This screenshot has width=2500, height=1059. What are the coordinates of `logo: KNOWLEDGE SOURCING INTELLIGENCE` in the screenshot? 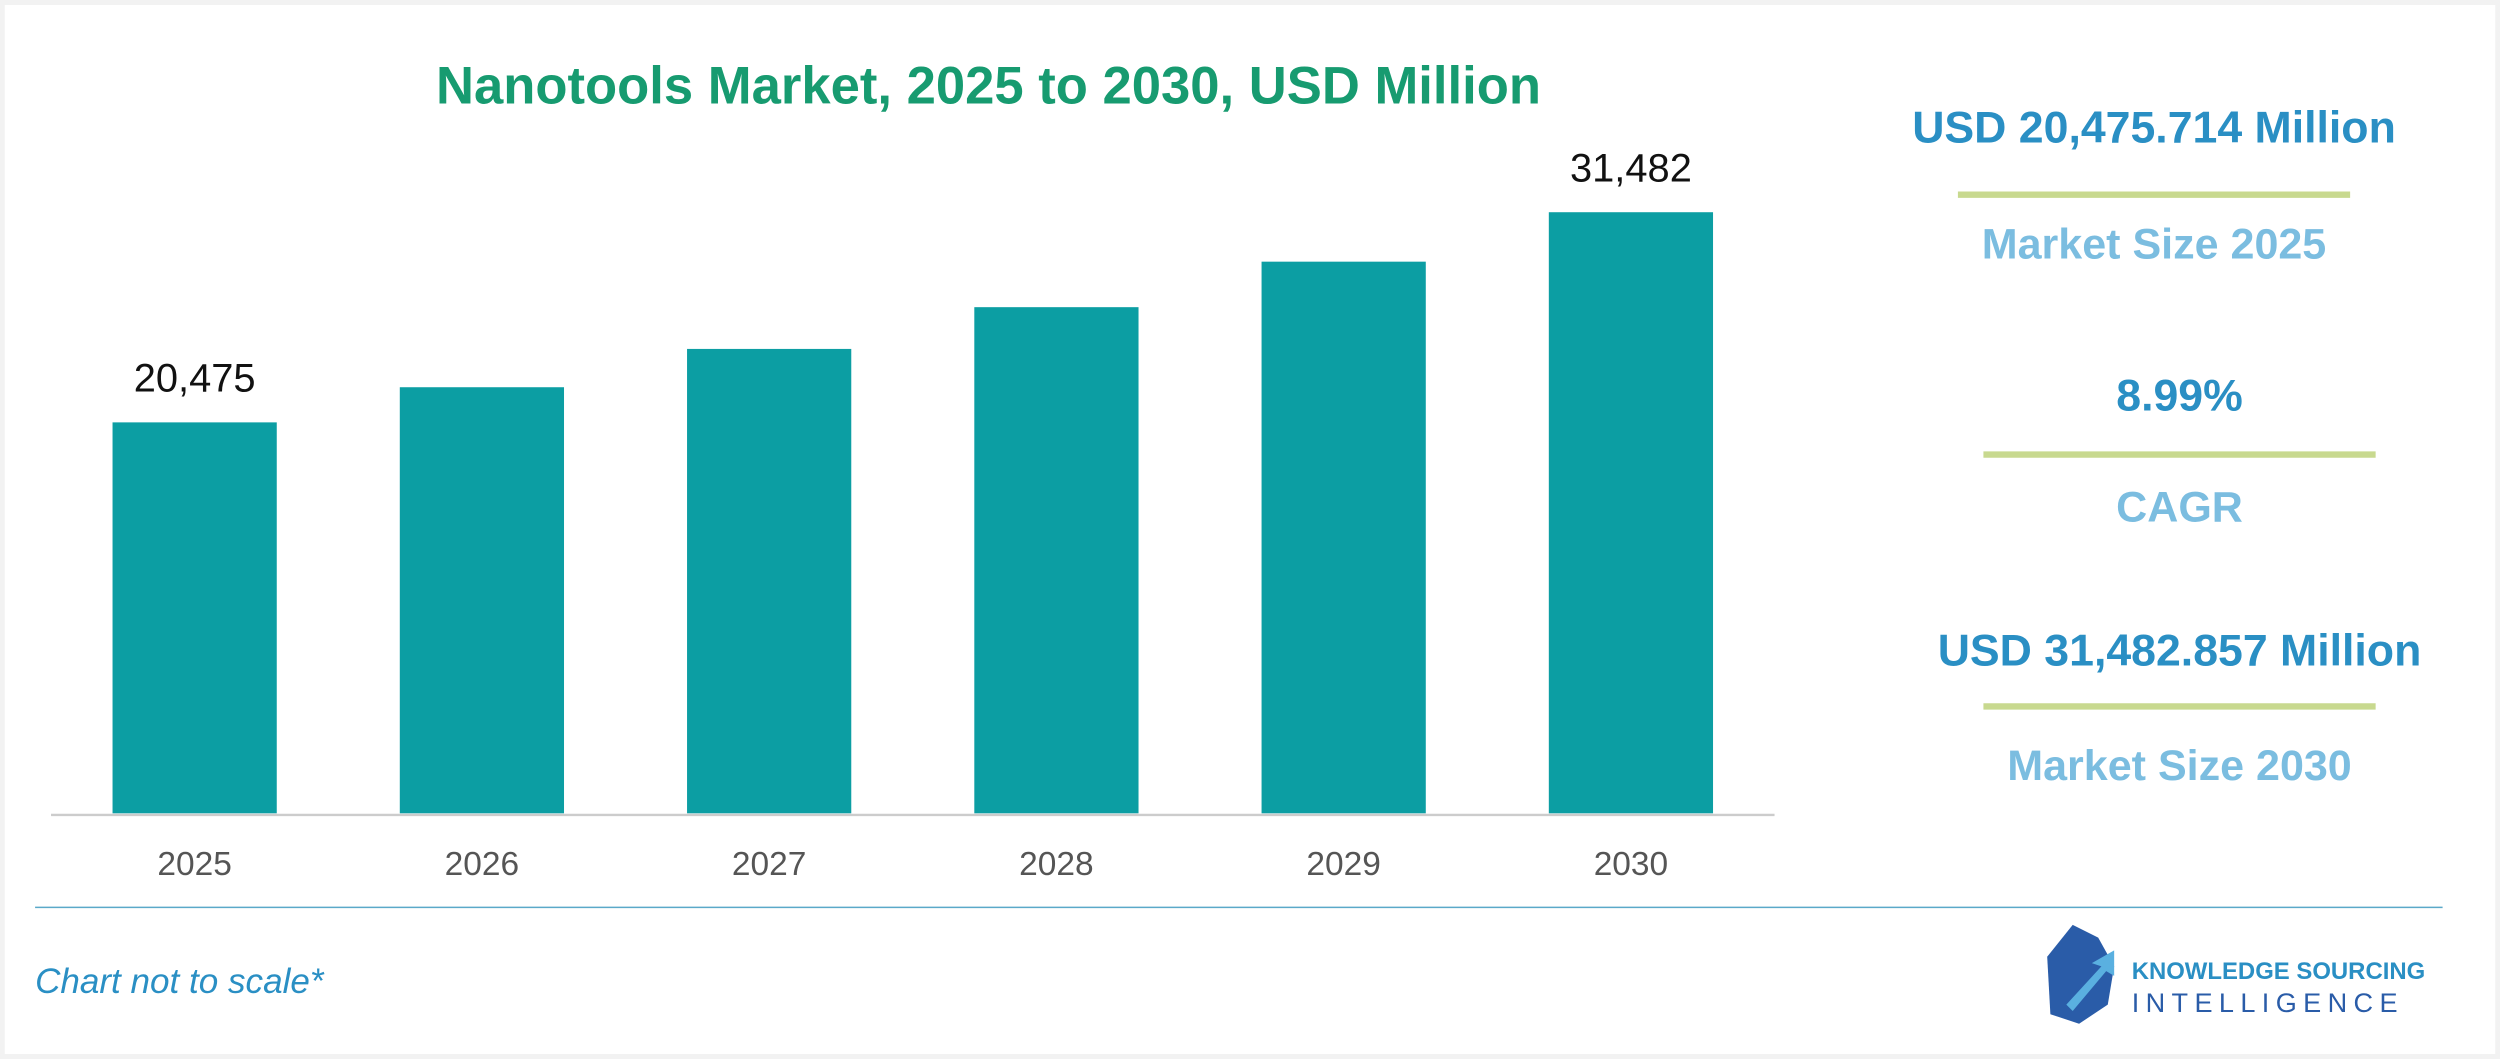 It's located at (2236, 974).